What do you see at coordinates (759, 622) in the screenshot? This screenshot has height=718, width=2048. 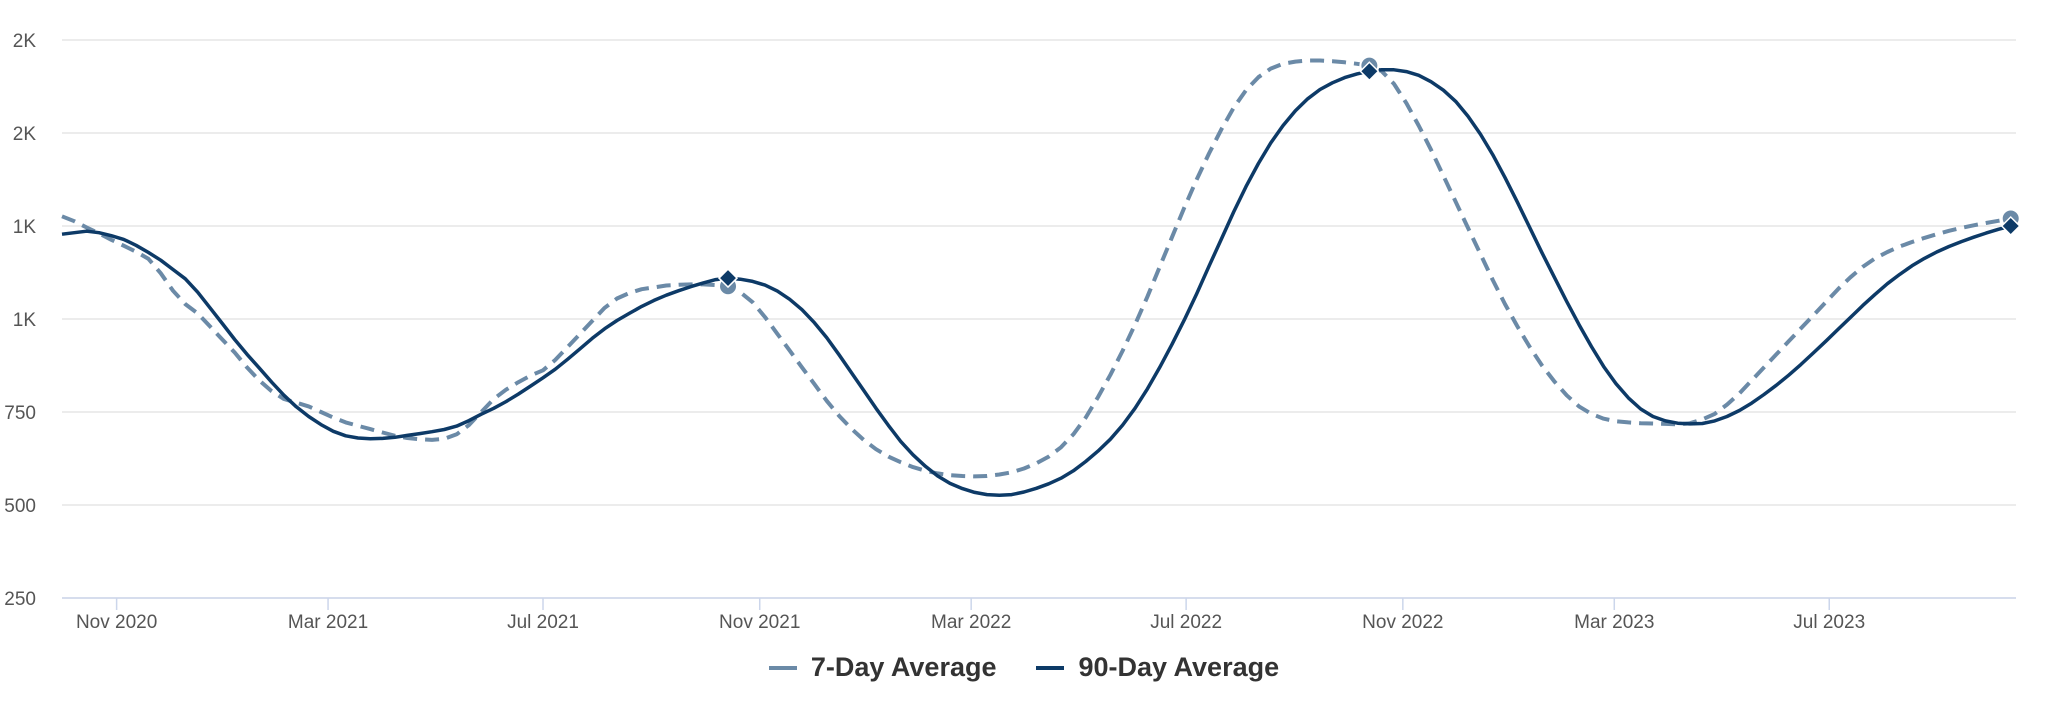 I see `x-tick-label: Nov 2021` at bounding box center [759, 622].